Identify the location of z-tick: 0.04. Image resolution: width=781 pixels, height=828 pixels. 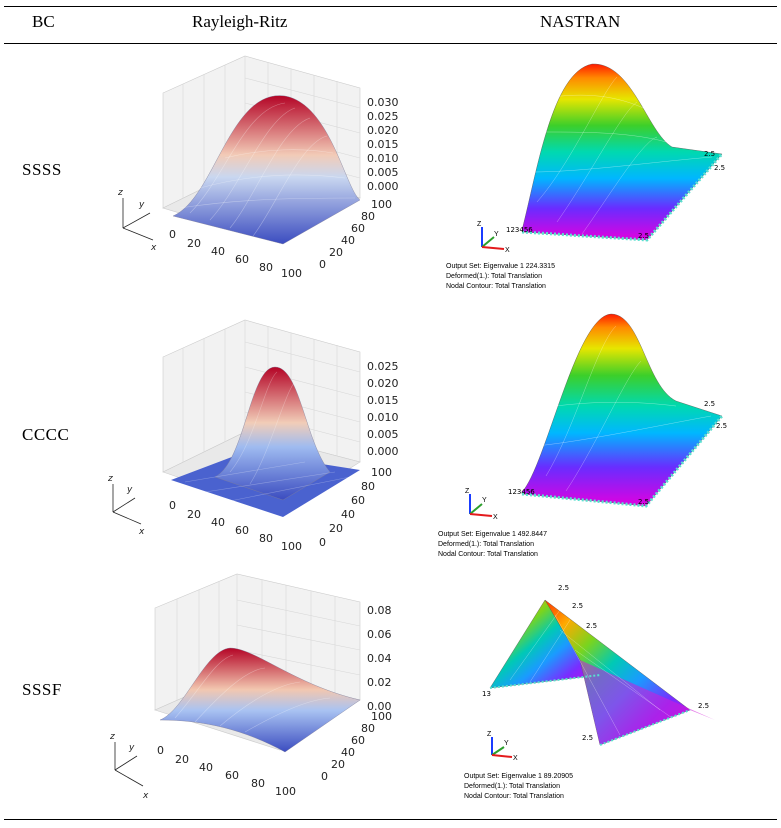
(379, 658).